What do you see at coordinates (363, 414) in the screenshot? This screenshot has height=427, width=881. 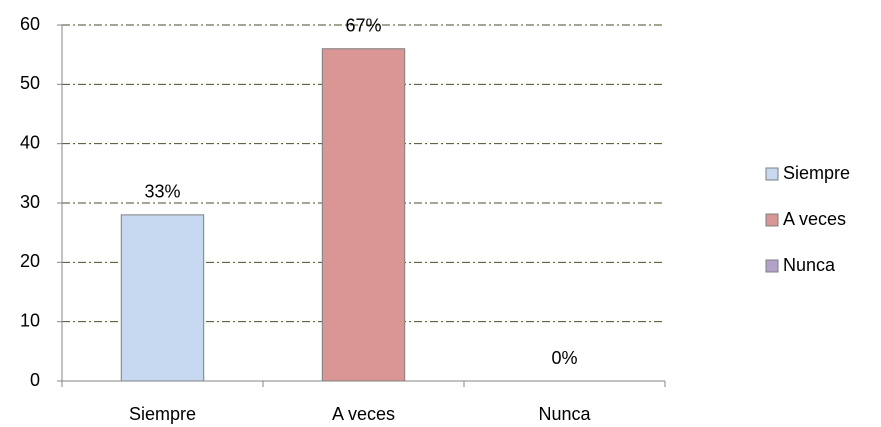 I see `x-tick-label: A veces` at bounding box center [363, 414].